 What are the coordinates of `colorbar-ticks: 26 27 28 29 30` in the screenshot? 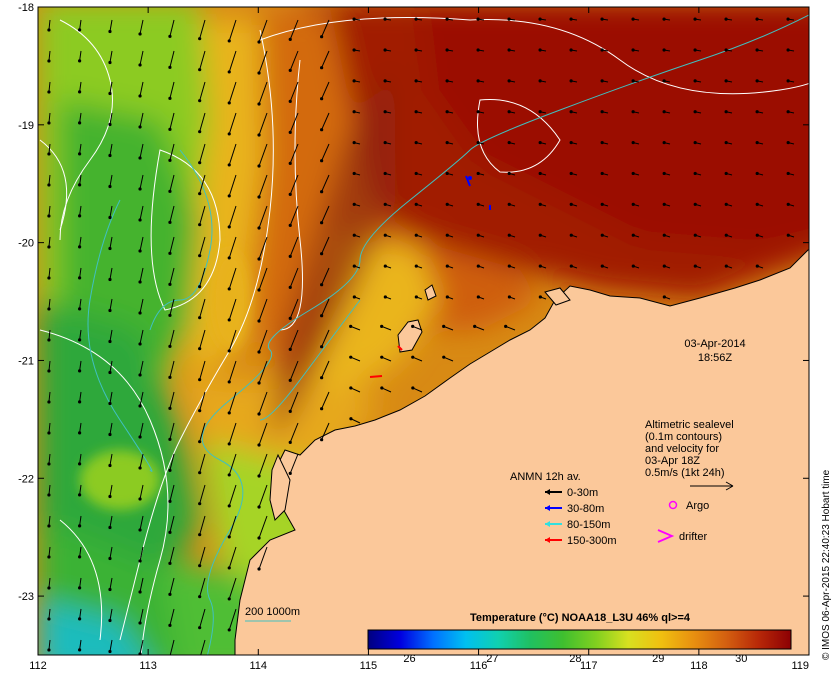 It's located at (575, 659).